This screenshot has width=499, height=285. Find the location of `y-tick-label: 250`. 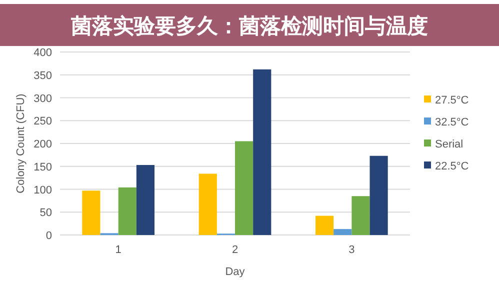

y-tick-label: 250 is located at coordinates (43, 122).